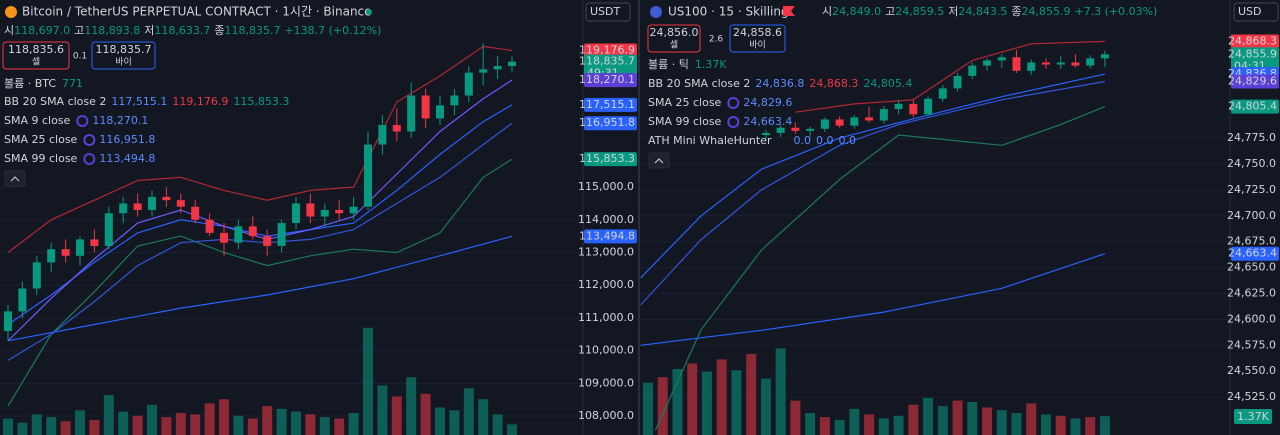  I want to click on indicator-value: 24,868.3, so click(833, 83).